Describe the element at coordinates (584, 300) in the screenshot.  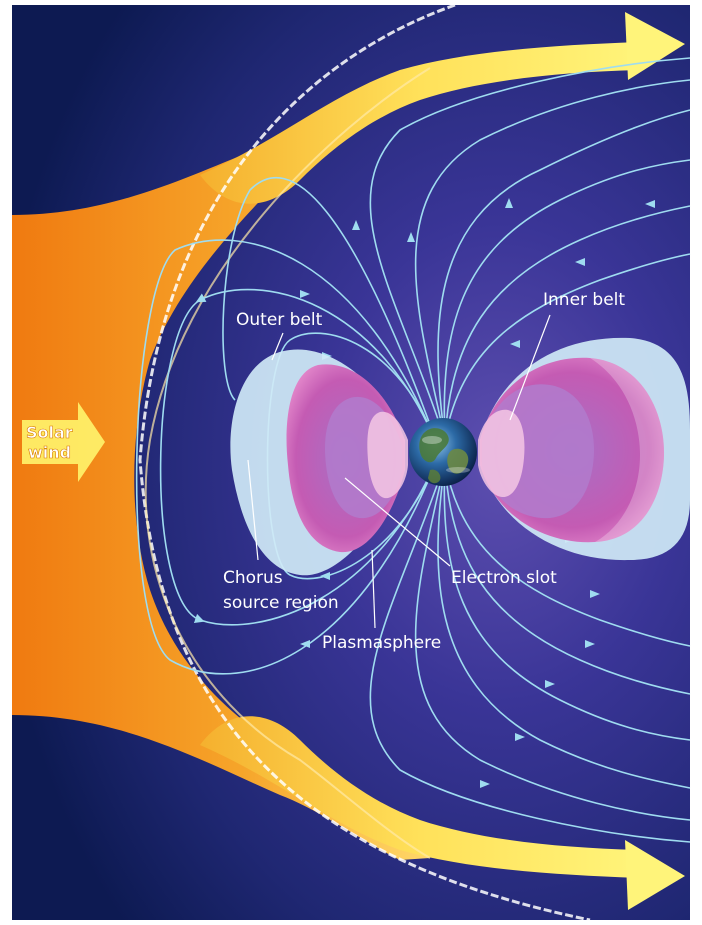
I see `inner-belt-label: Inner belt` at that location.